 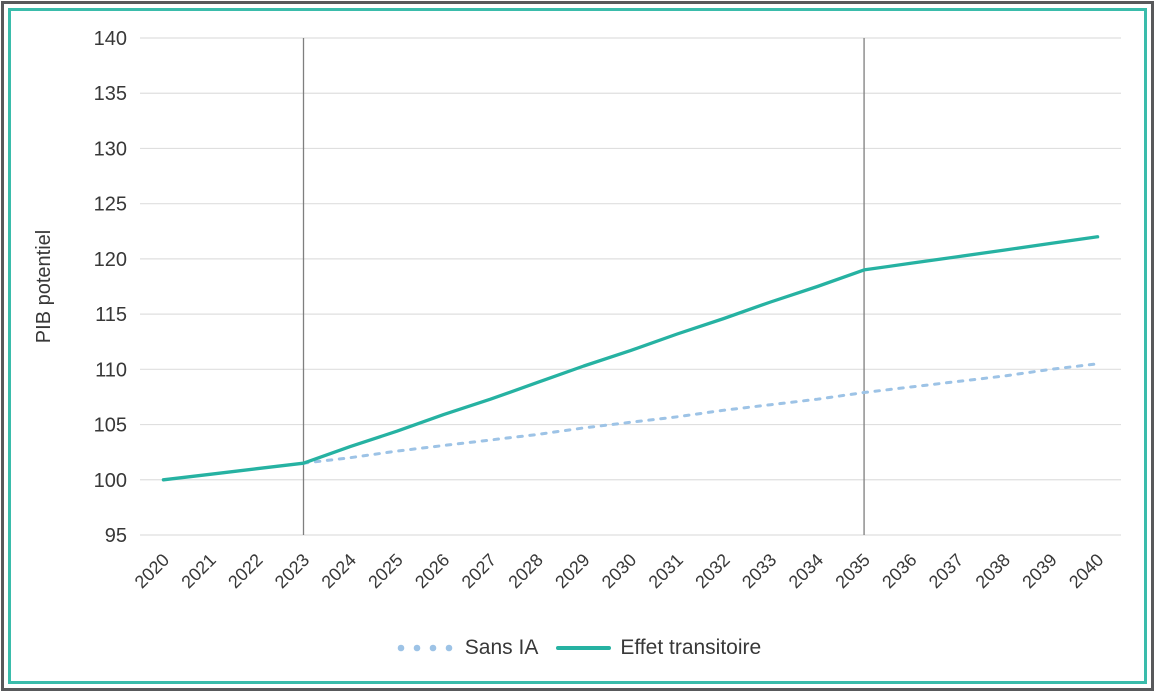 I want to click on legend-item-sans-ia: Sans IA, so click(x=466, y=648).